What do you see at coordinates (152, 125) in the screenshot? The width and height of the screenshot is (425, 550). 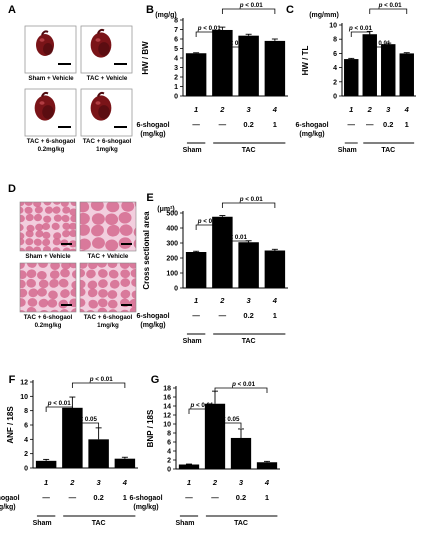 I see `dose-row-label: 6-shogaol` at bounding box center [152, 125].